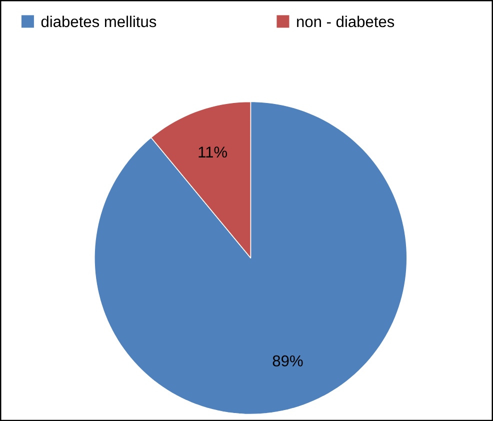  I want to click on legend-label: non - diabetes, so click(345, 22).